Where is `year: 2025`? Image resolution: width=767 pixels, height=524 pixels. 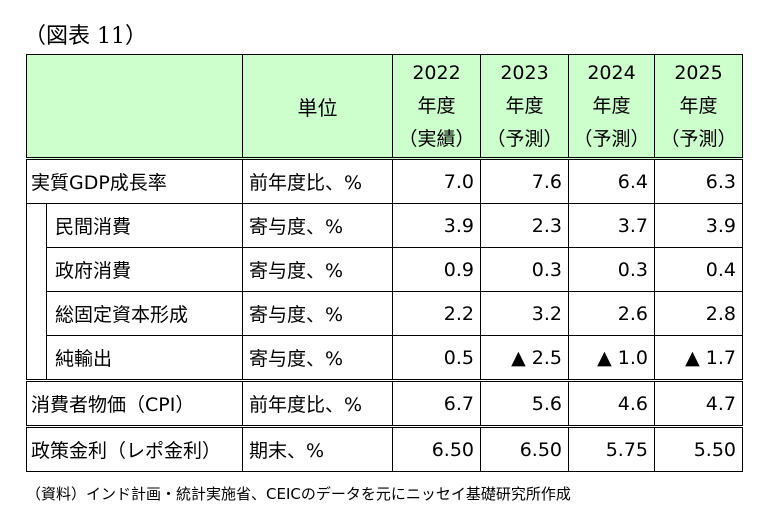 year: 2025 is located at coordinates (698, 72).